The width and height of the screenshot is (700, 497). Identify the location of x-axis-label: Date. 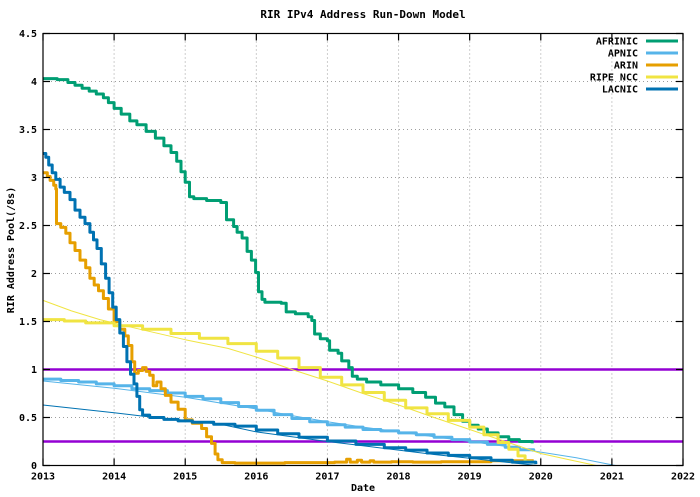
(363, 488).